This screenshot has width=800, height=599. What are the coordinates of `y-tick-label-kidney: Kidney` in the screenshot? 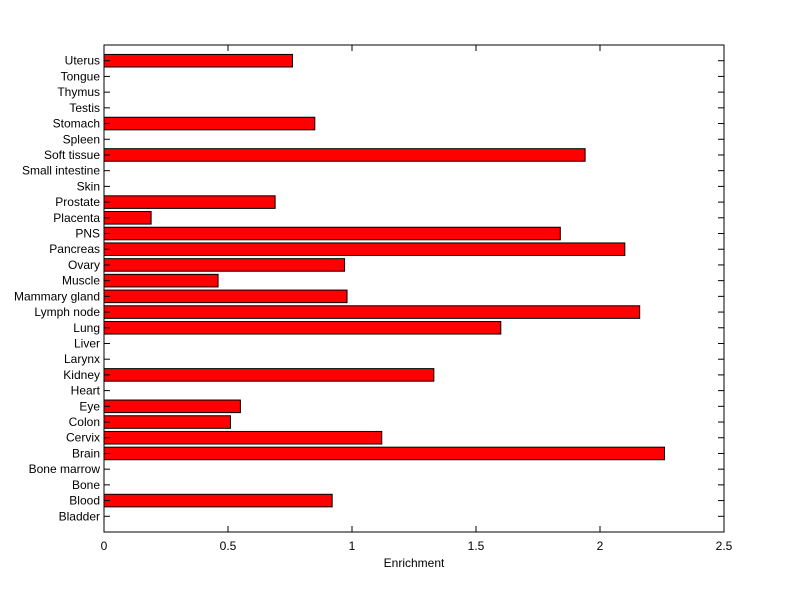 It's located at (81, 375).